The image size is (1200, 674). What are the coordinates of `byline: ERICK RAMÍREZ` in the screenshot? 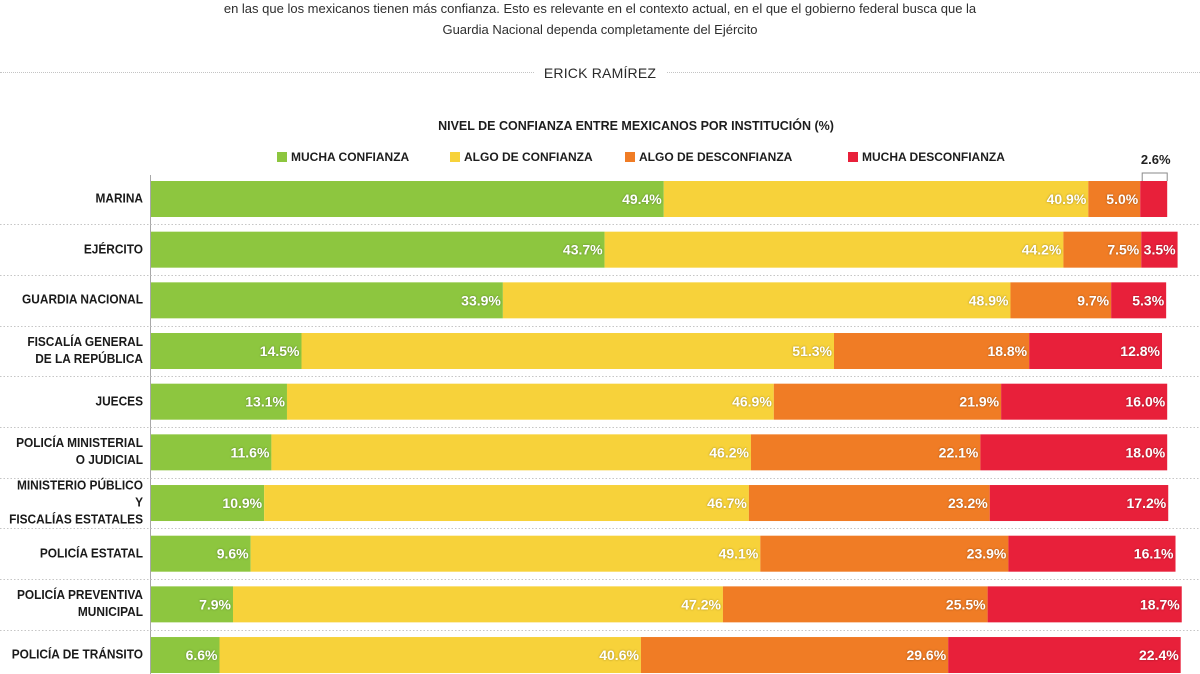 It's located at (600, 73).